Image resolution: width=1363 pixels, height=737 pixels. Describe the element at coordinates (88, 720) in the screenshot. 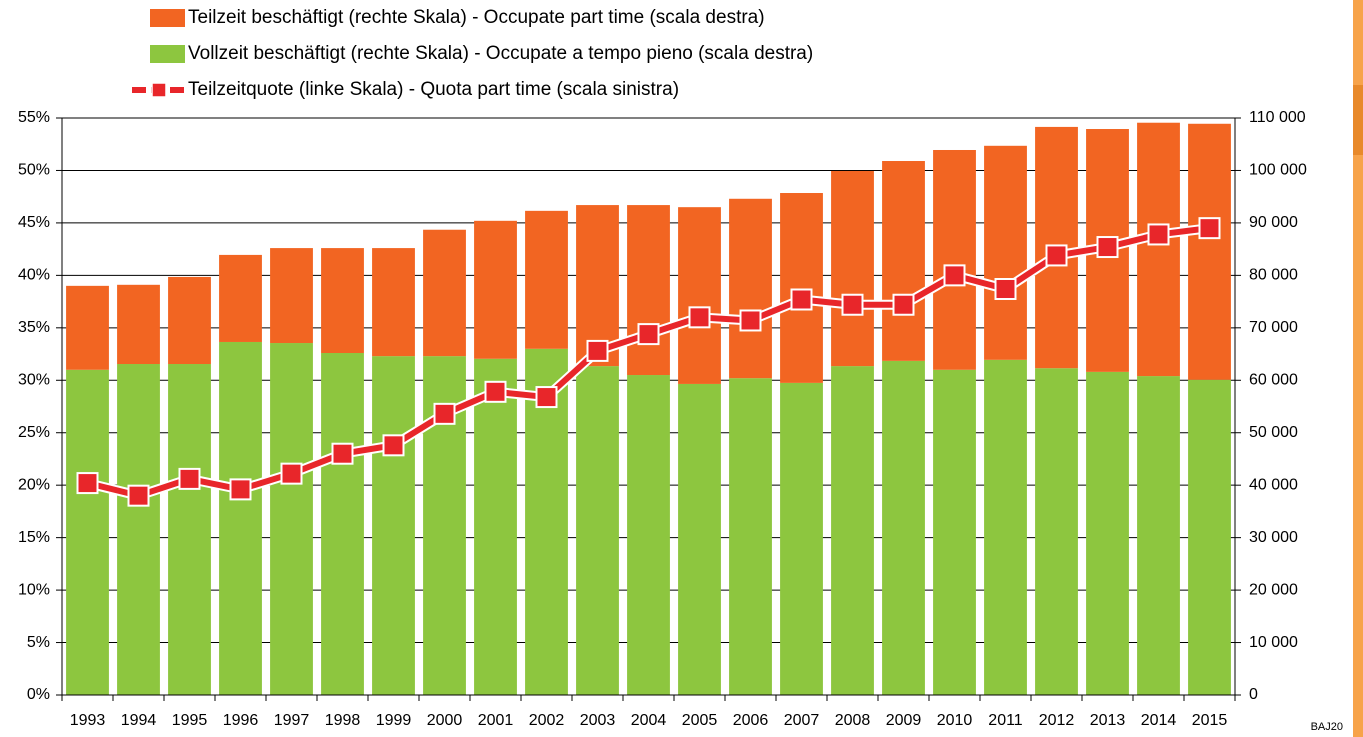

I see `x-tick-label: 1993` at that location.